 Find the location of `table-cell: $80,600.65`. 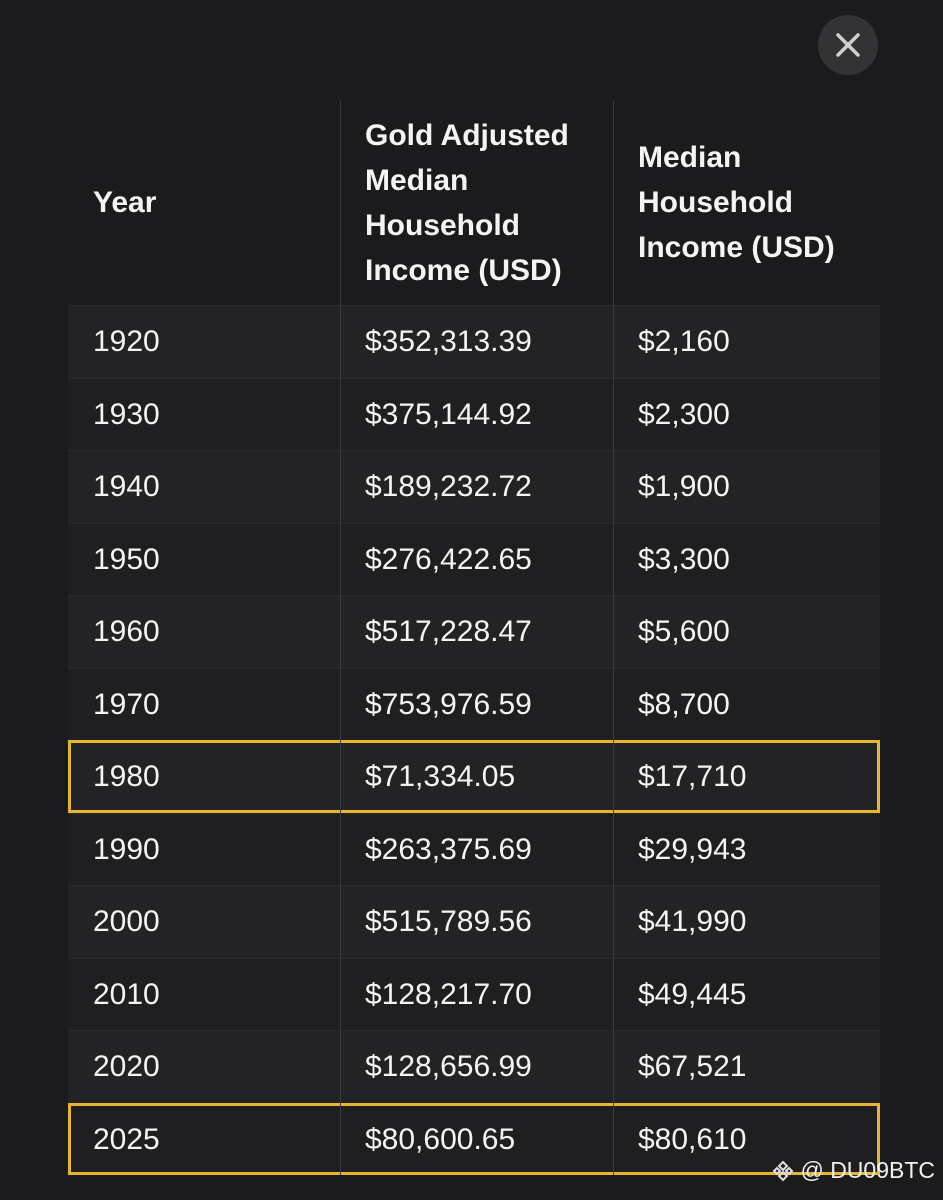

table-cell: $80,600.65 is located at coordinates (440, 1139).